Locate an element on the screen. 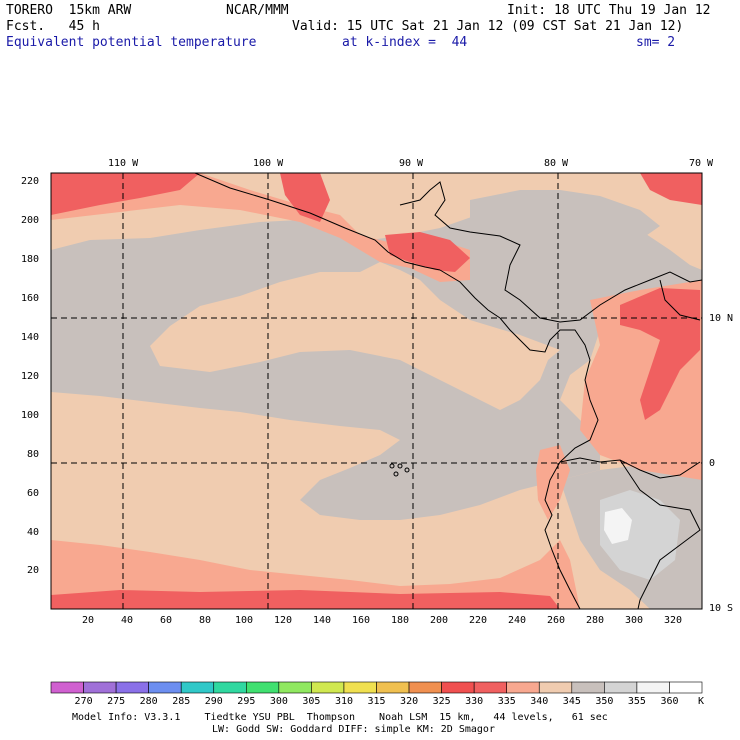 Image resolution: width=740 pixels, height=740 pixels. field-region-salmon-north is located at coordinates (260, 227).